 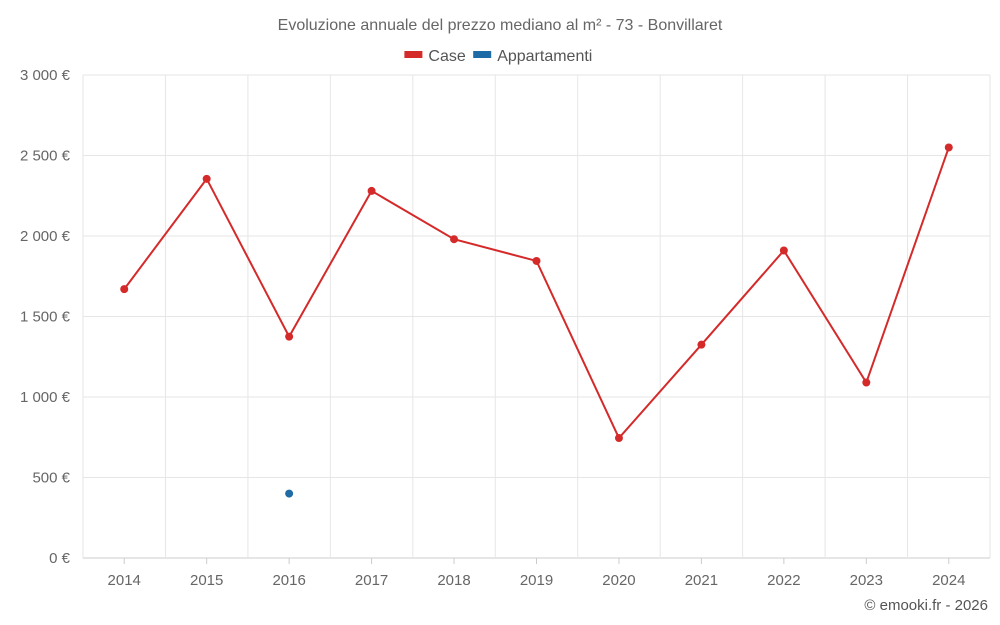 I want to click on x-tick-label: 2021, so click(x=701, y=580).